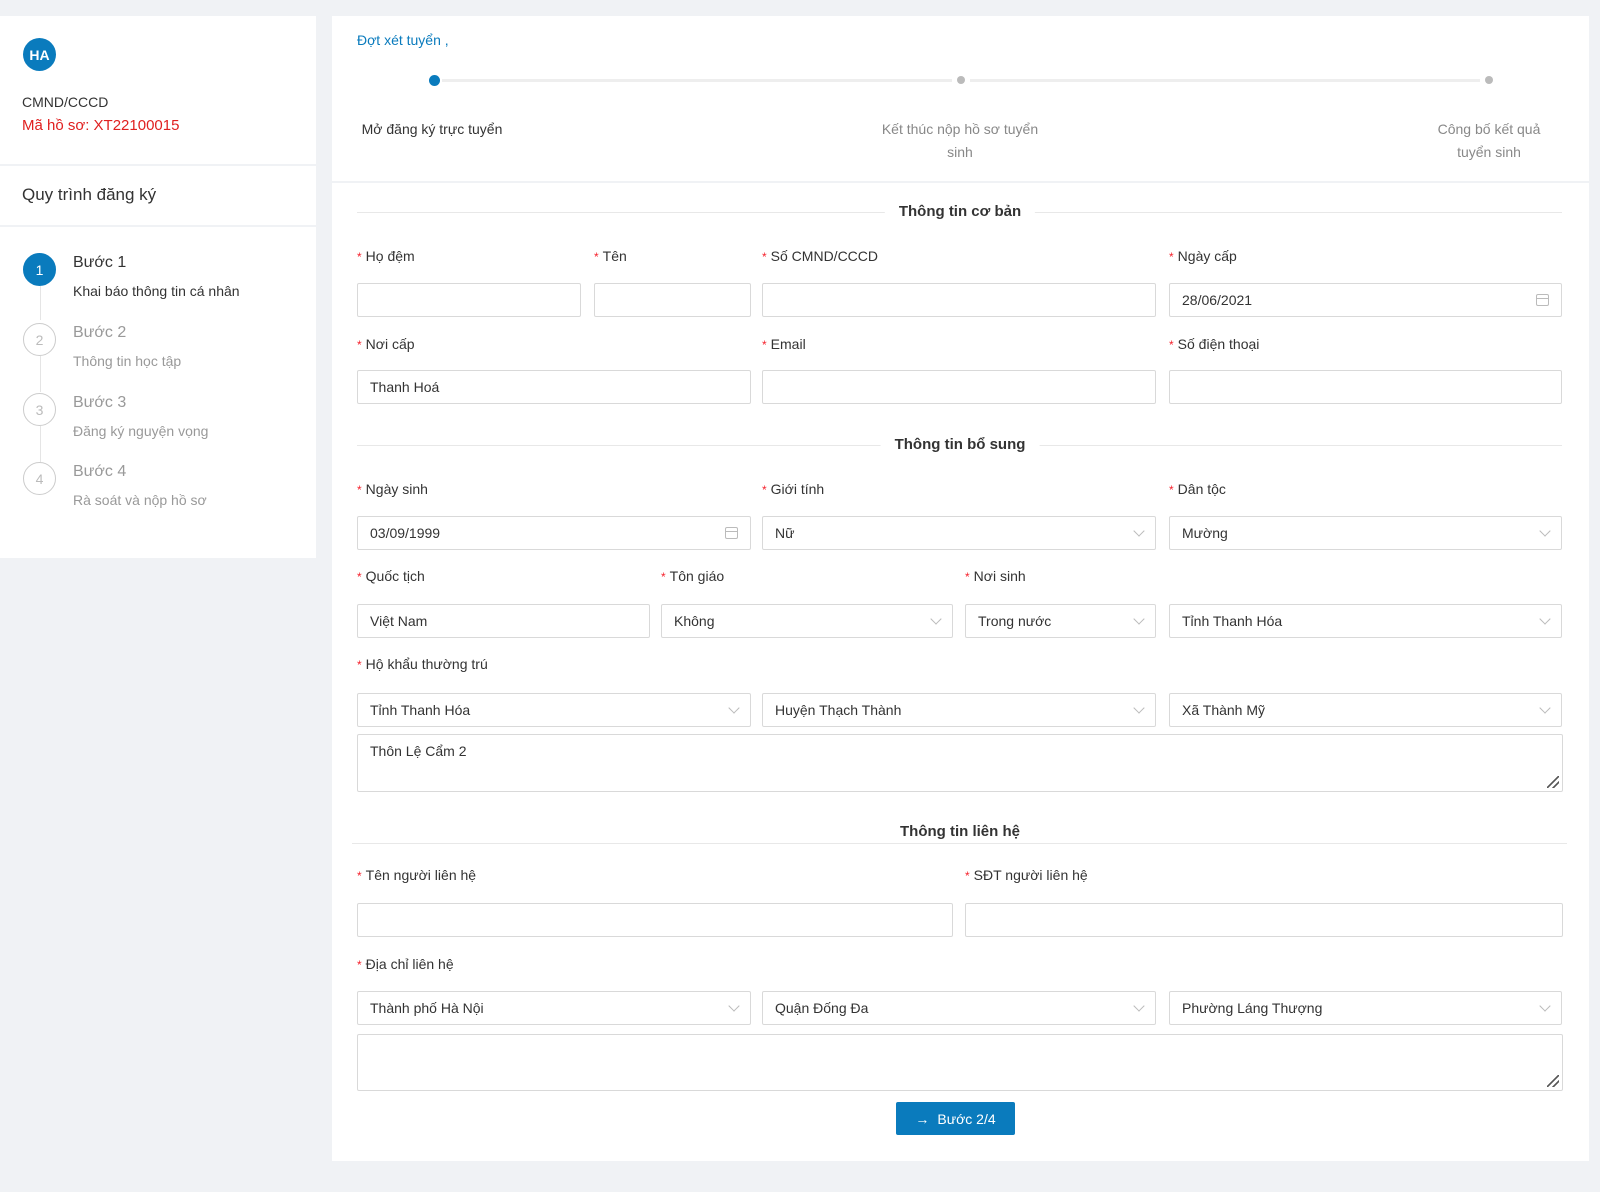  I want to click on next-step-button: → Bước 2/4, so click(955, 1118).